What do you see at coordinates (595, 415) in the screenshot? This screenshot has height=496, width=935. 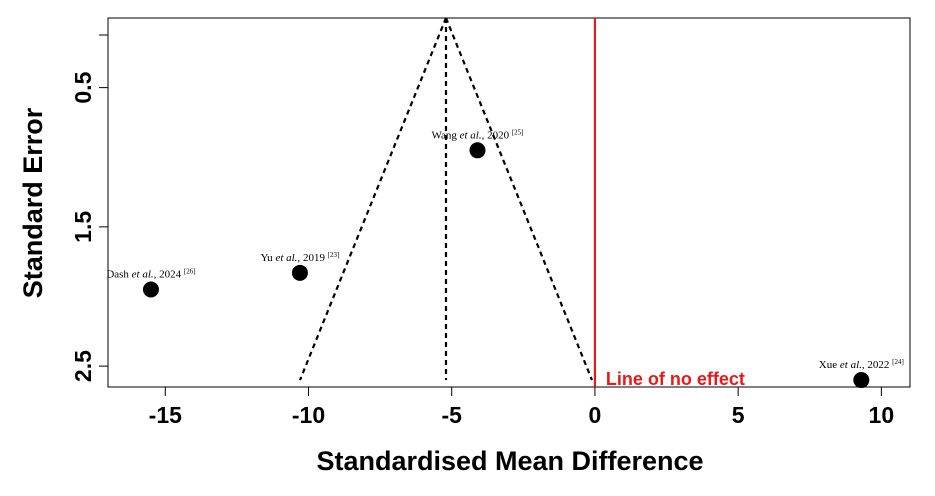 I see `x-tick-label-3: 0` at bounding box center [595, 415].